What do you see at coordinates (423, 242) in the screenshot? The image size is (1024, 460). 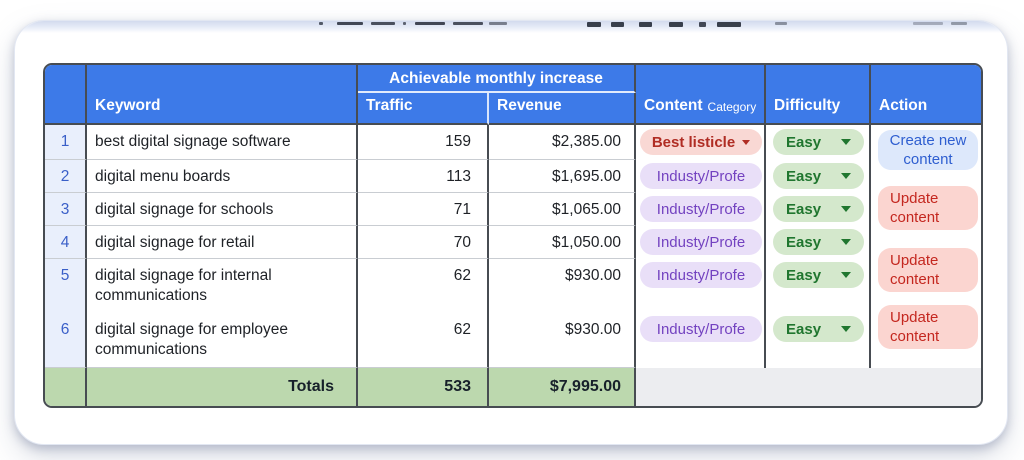 I see `traffic-cell: 70` at bounding box center [423, 242].